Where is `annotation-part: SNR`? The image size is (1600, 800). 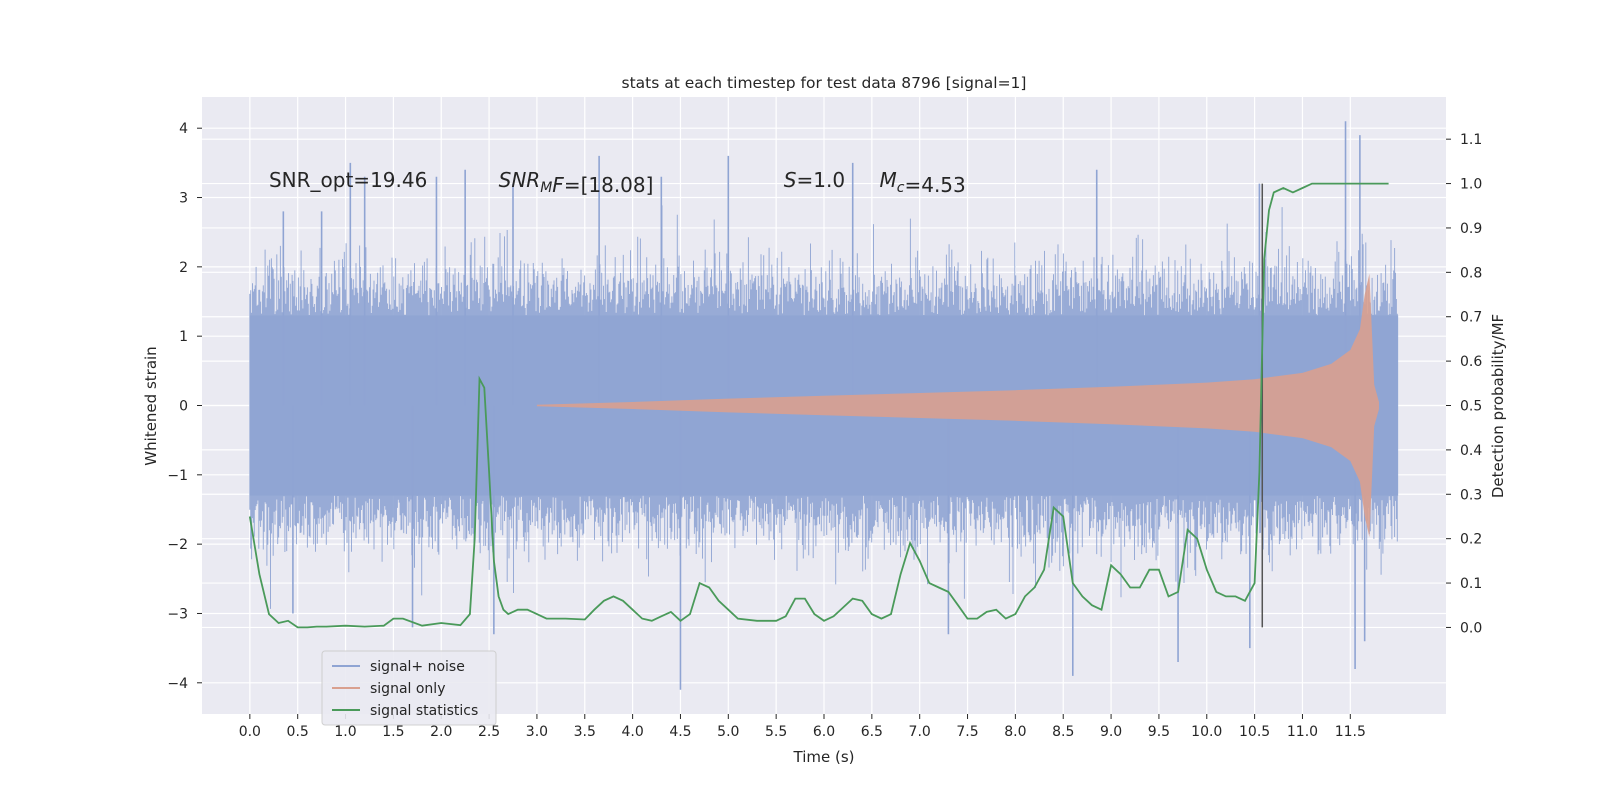 annotation-part: SNR is located at coordinates (520, 180).